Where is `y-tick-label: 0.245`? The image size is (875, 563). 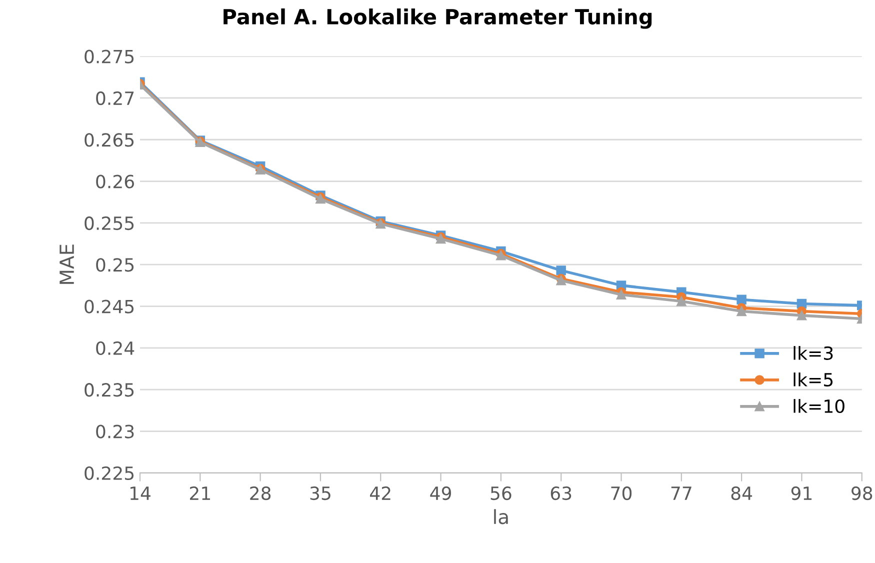
y-tick-label: 0.245 is located at coordinates (109, 307).